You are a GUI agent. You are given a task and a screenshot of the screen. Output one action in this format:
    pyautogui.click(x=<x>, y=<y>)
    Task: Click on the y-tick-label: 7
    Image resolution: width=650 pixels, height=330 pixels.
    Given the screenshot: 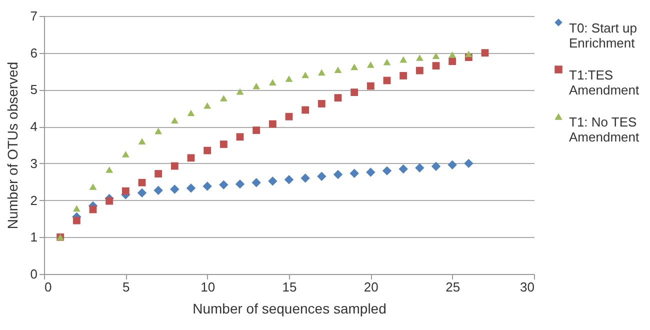 What is the action you would take?
    pyautogui.click(x=34, y=16)
    